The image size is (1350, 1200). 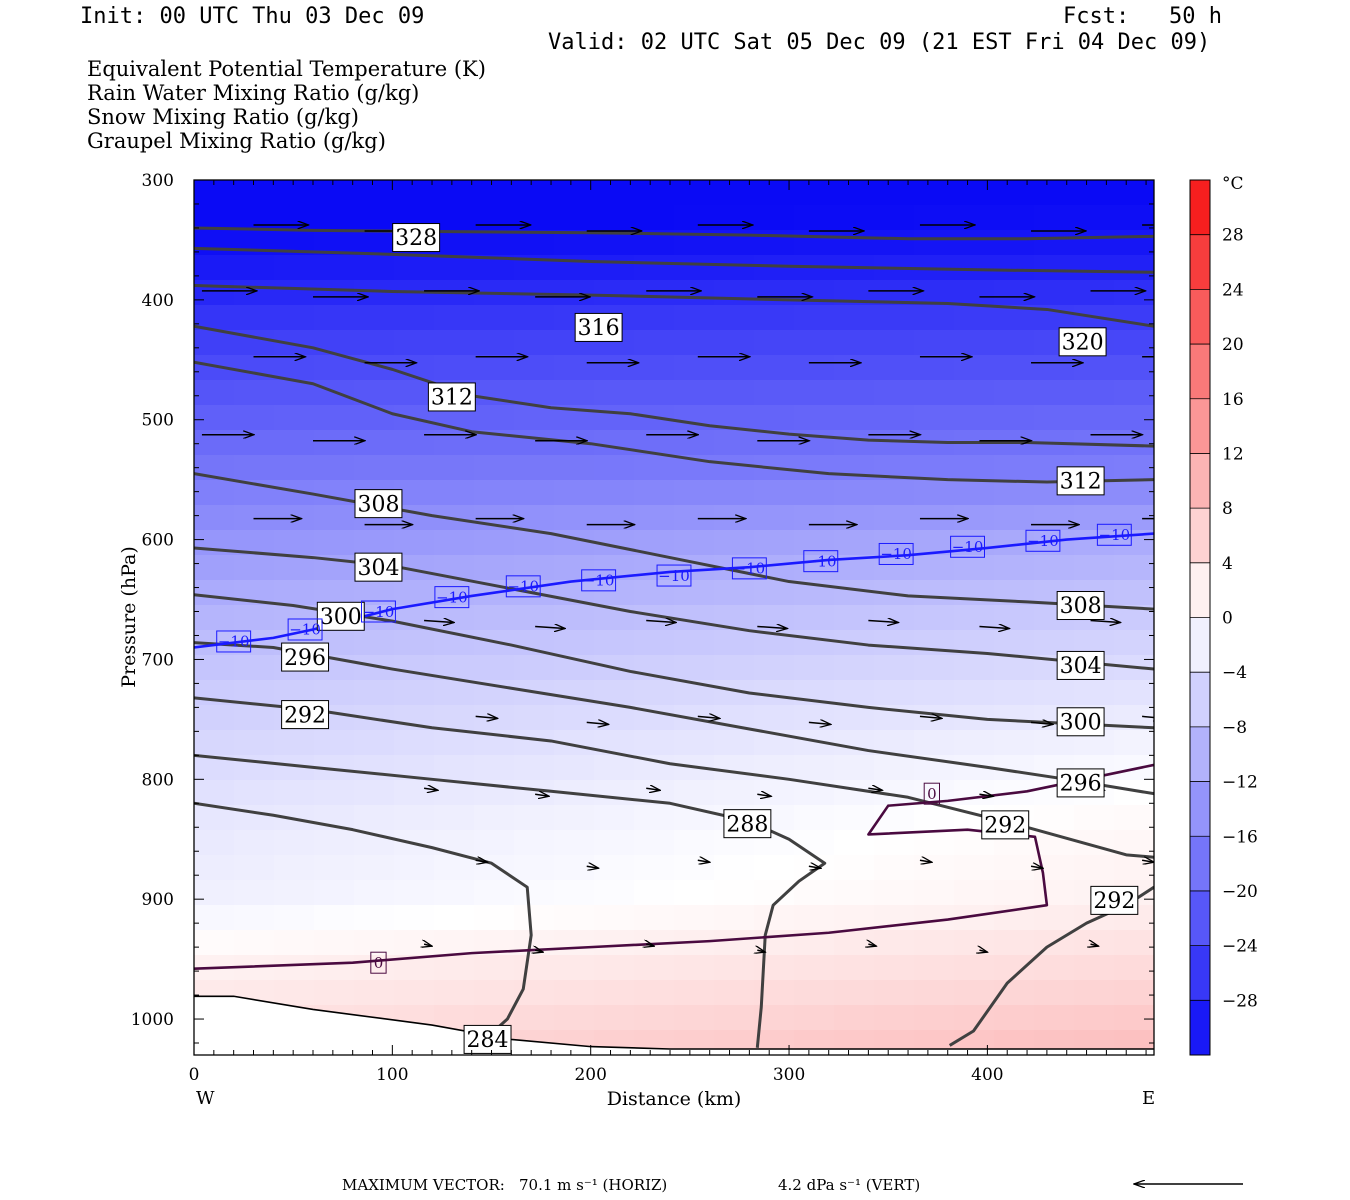 I want to click on y-tick-label: 900, so click(x=158, y=900).